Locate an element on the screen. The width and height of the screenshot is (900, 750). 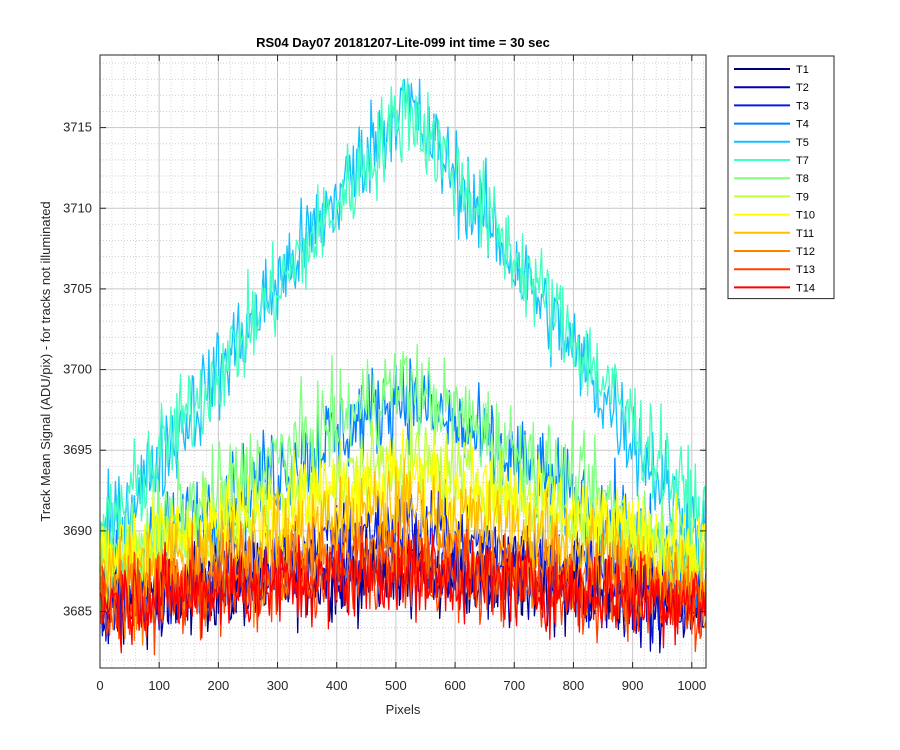
series-line-t14 is located at coordinates (403, 588).